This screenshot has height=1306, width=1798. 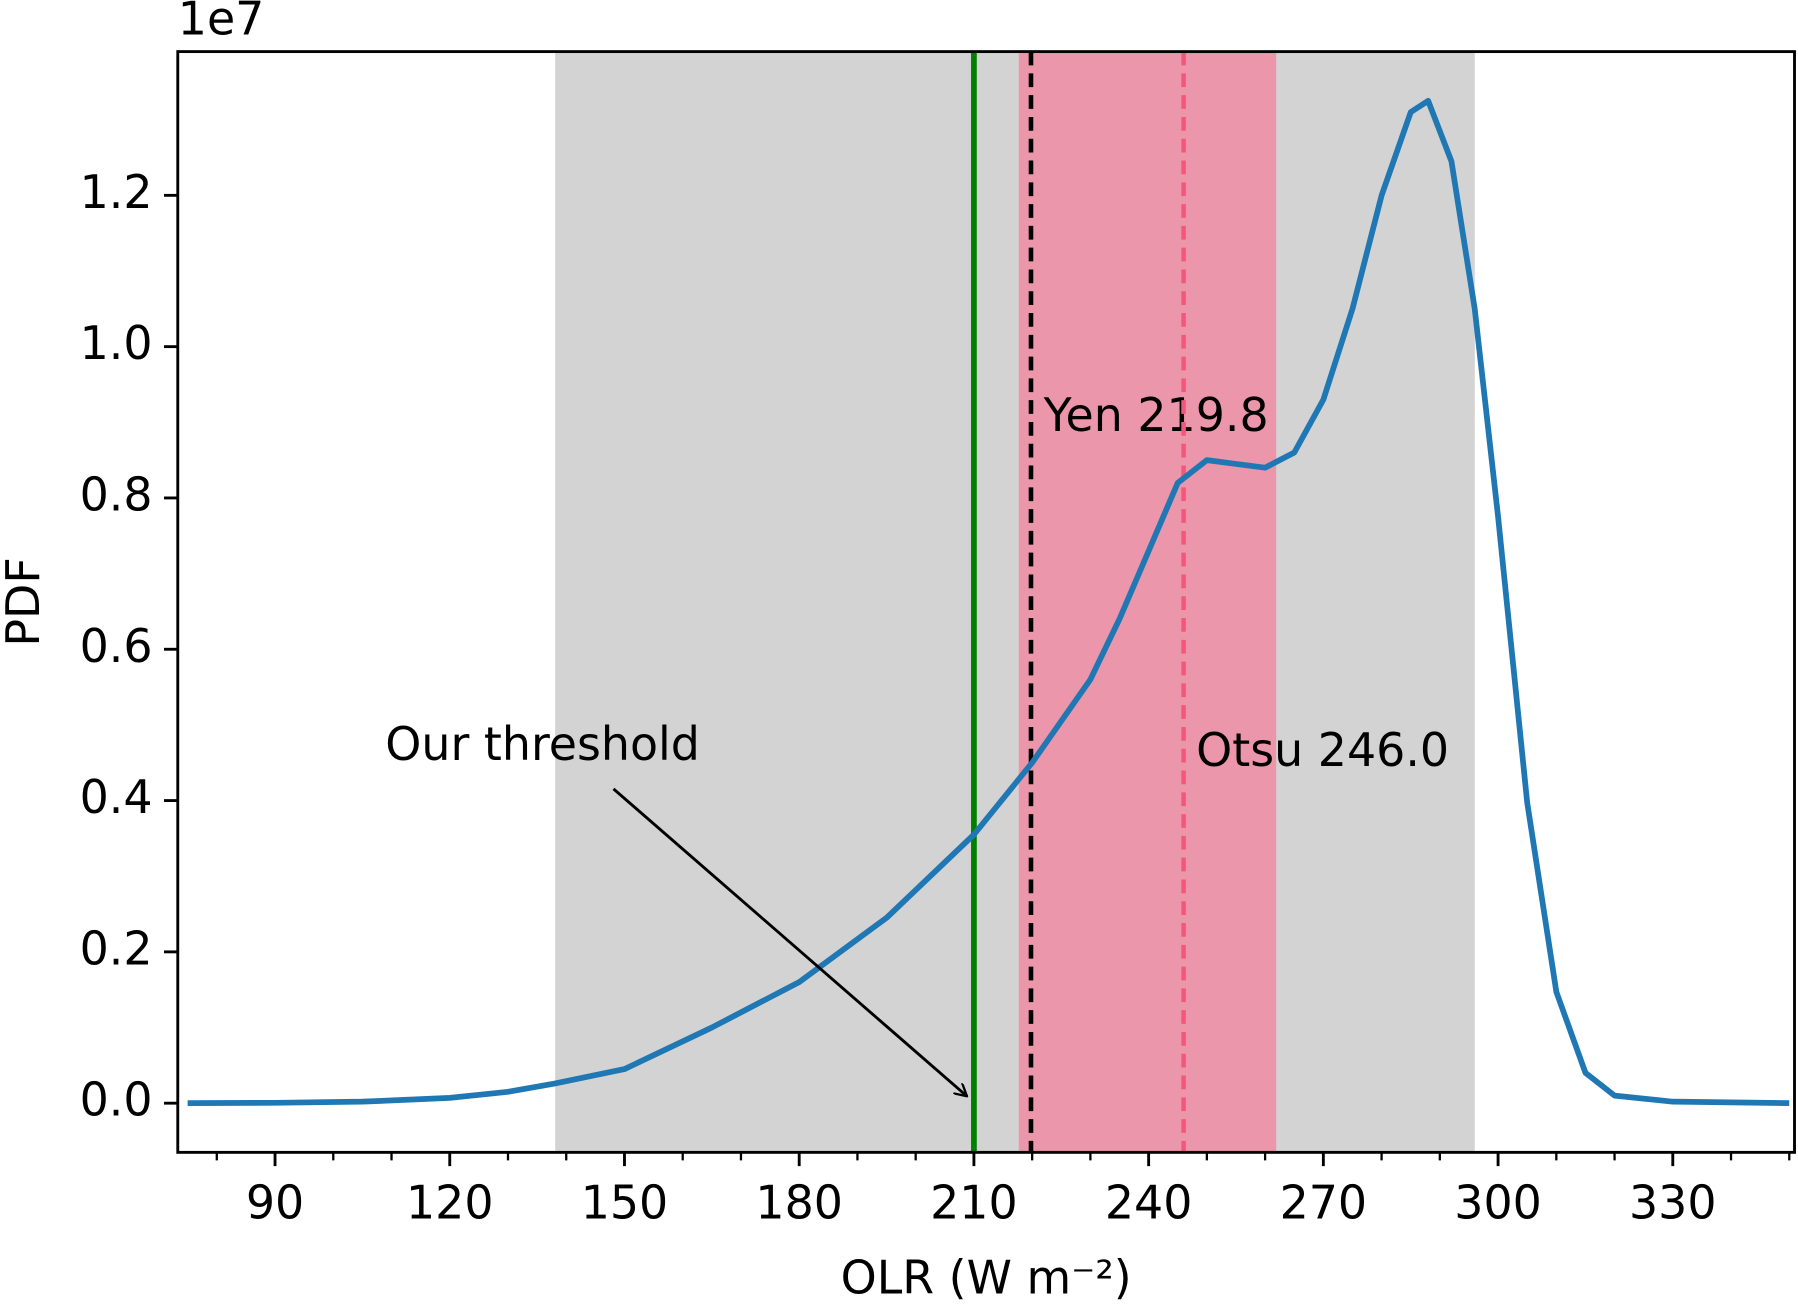 I want to click on threshold-label: Yen 219.8, so click(x=1156, y=415).